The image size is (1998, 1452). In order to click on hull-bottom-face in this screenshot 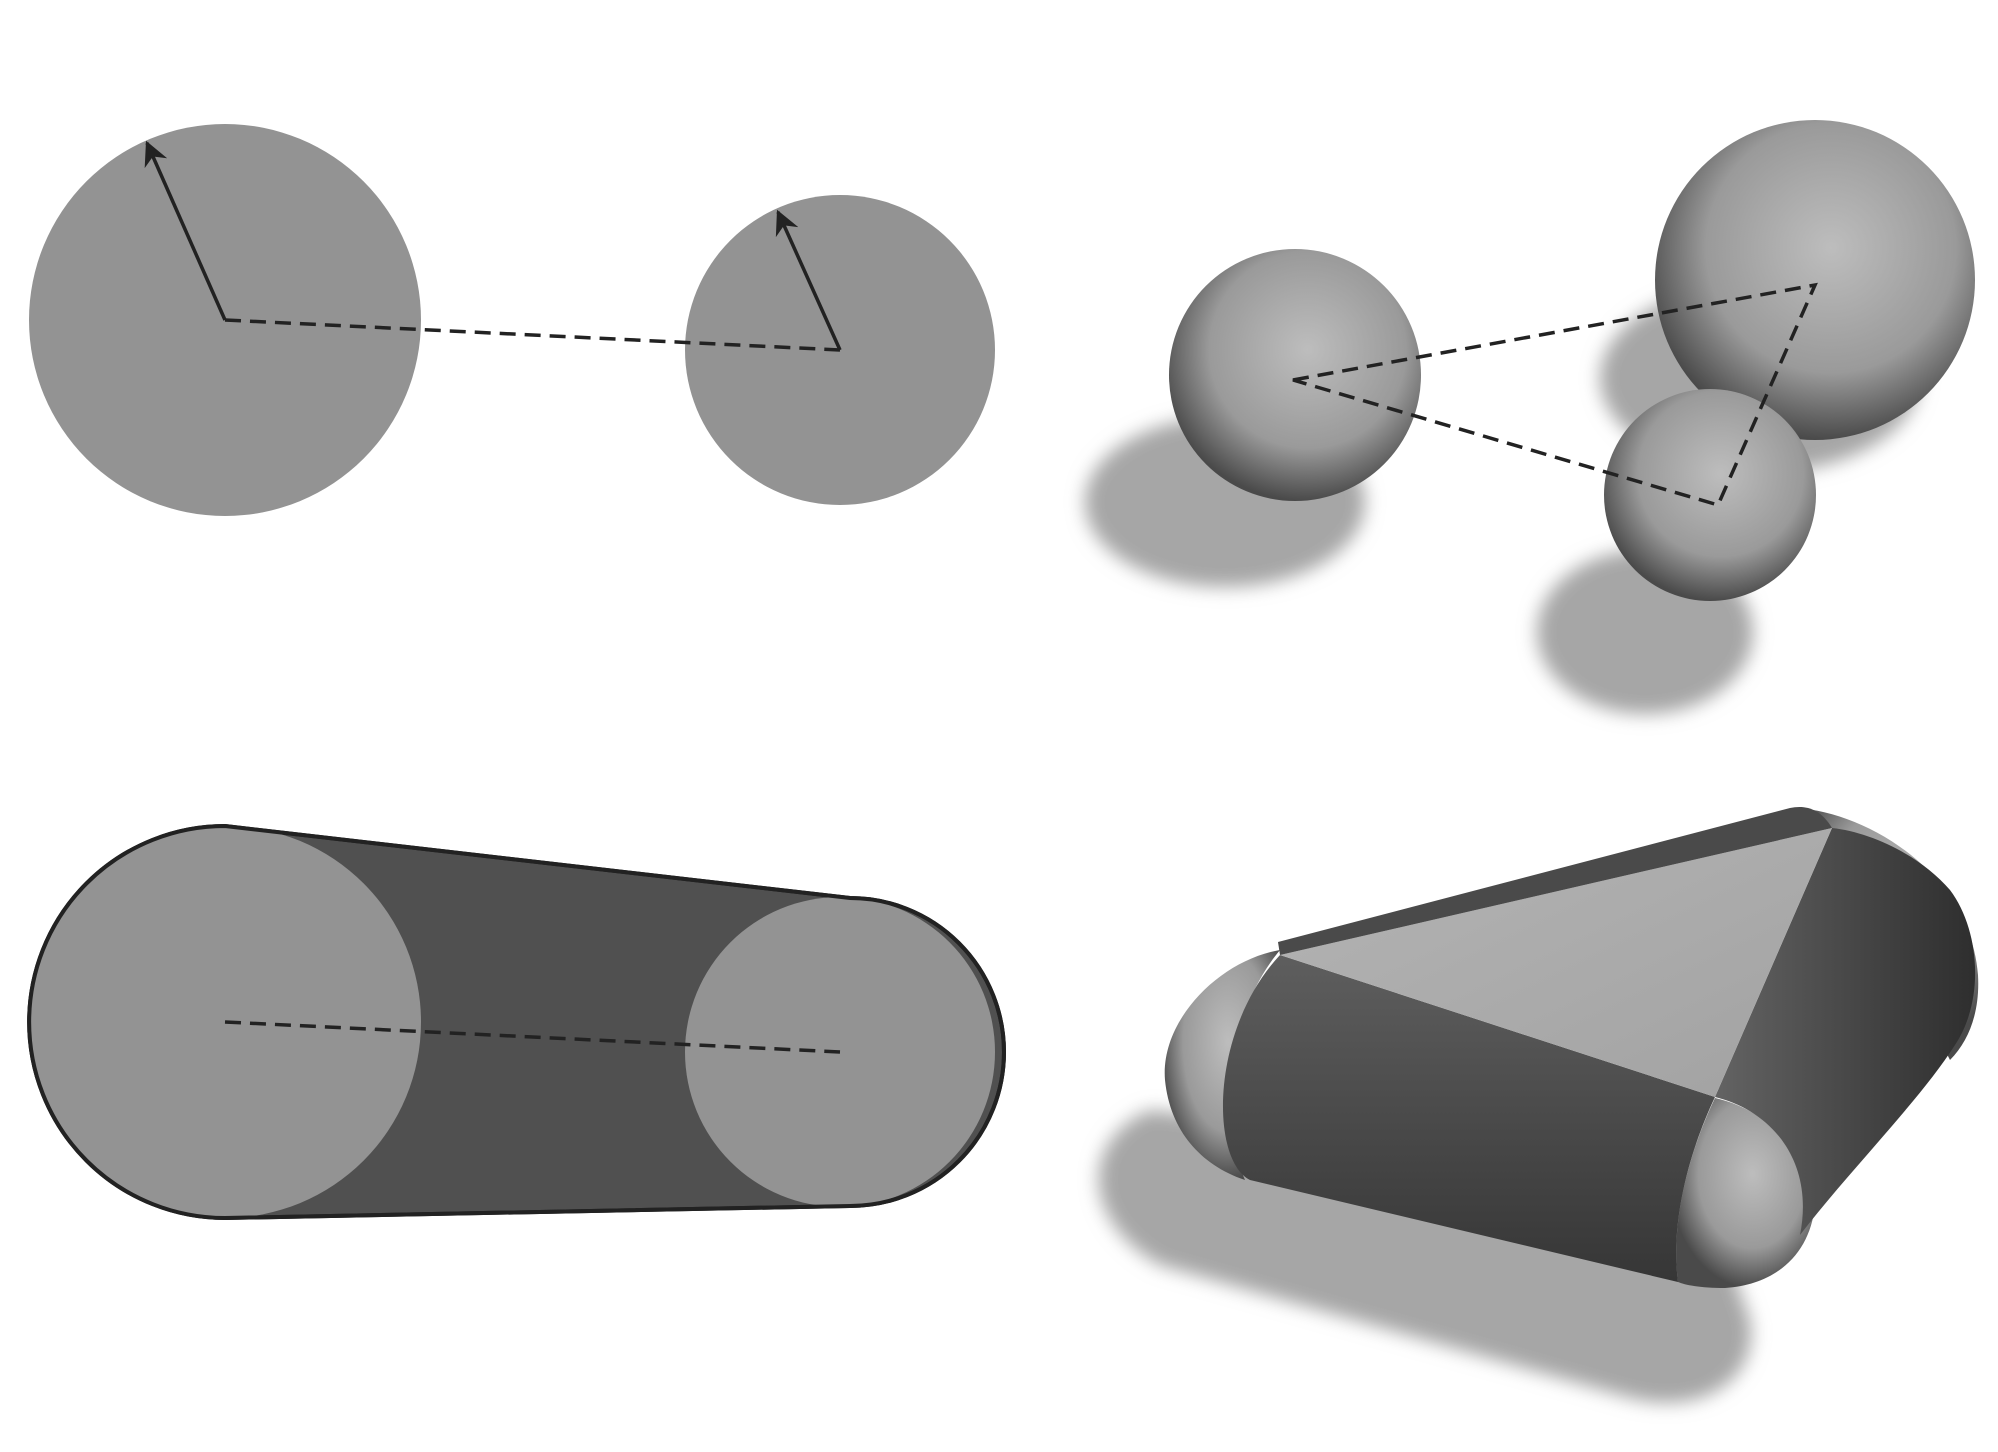, I will do `click(1468, 1118)`.